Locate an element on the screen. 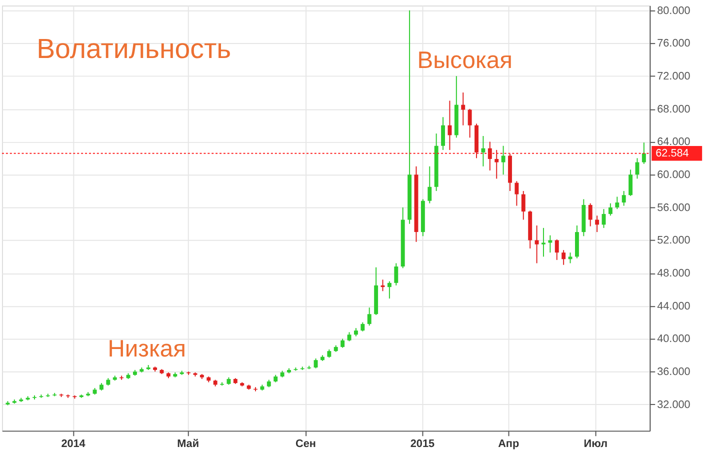  ref-line-label: 62.584 is located at coordinates (672, 153).